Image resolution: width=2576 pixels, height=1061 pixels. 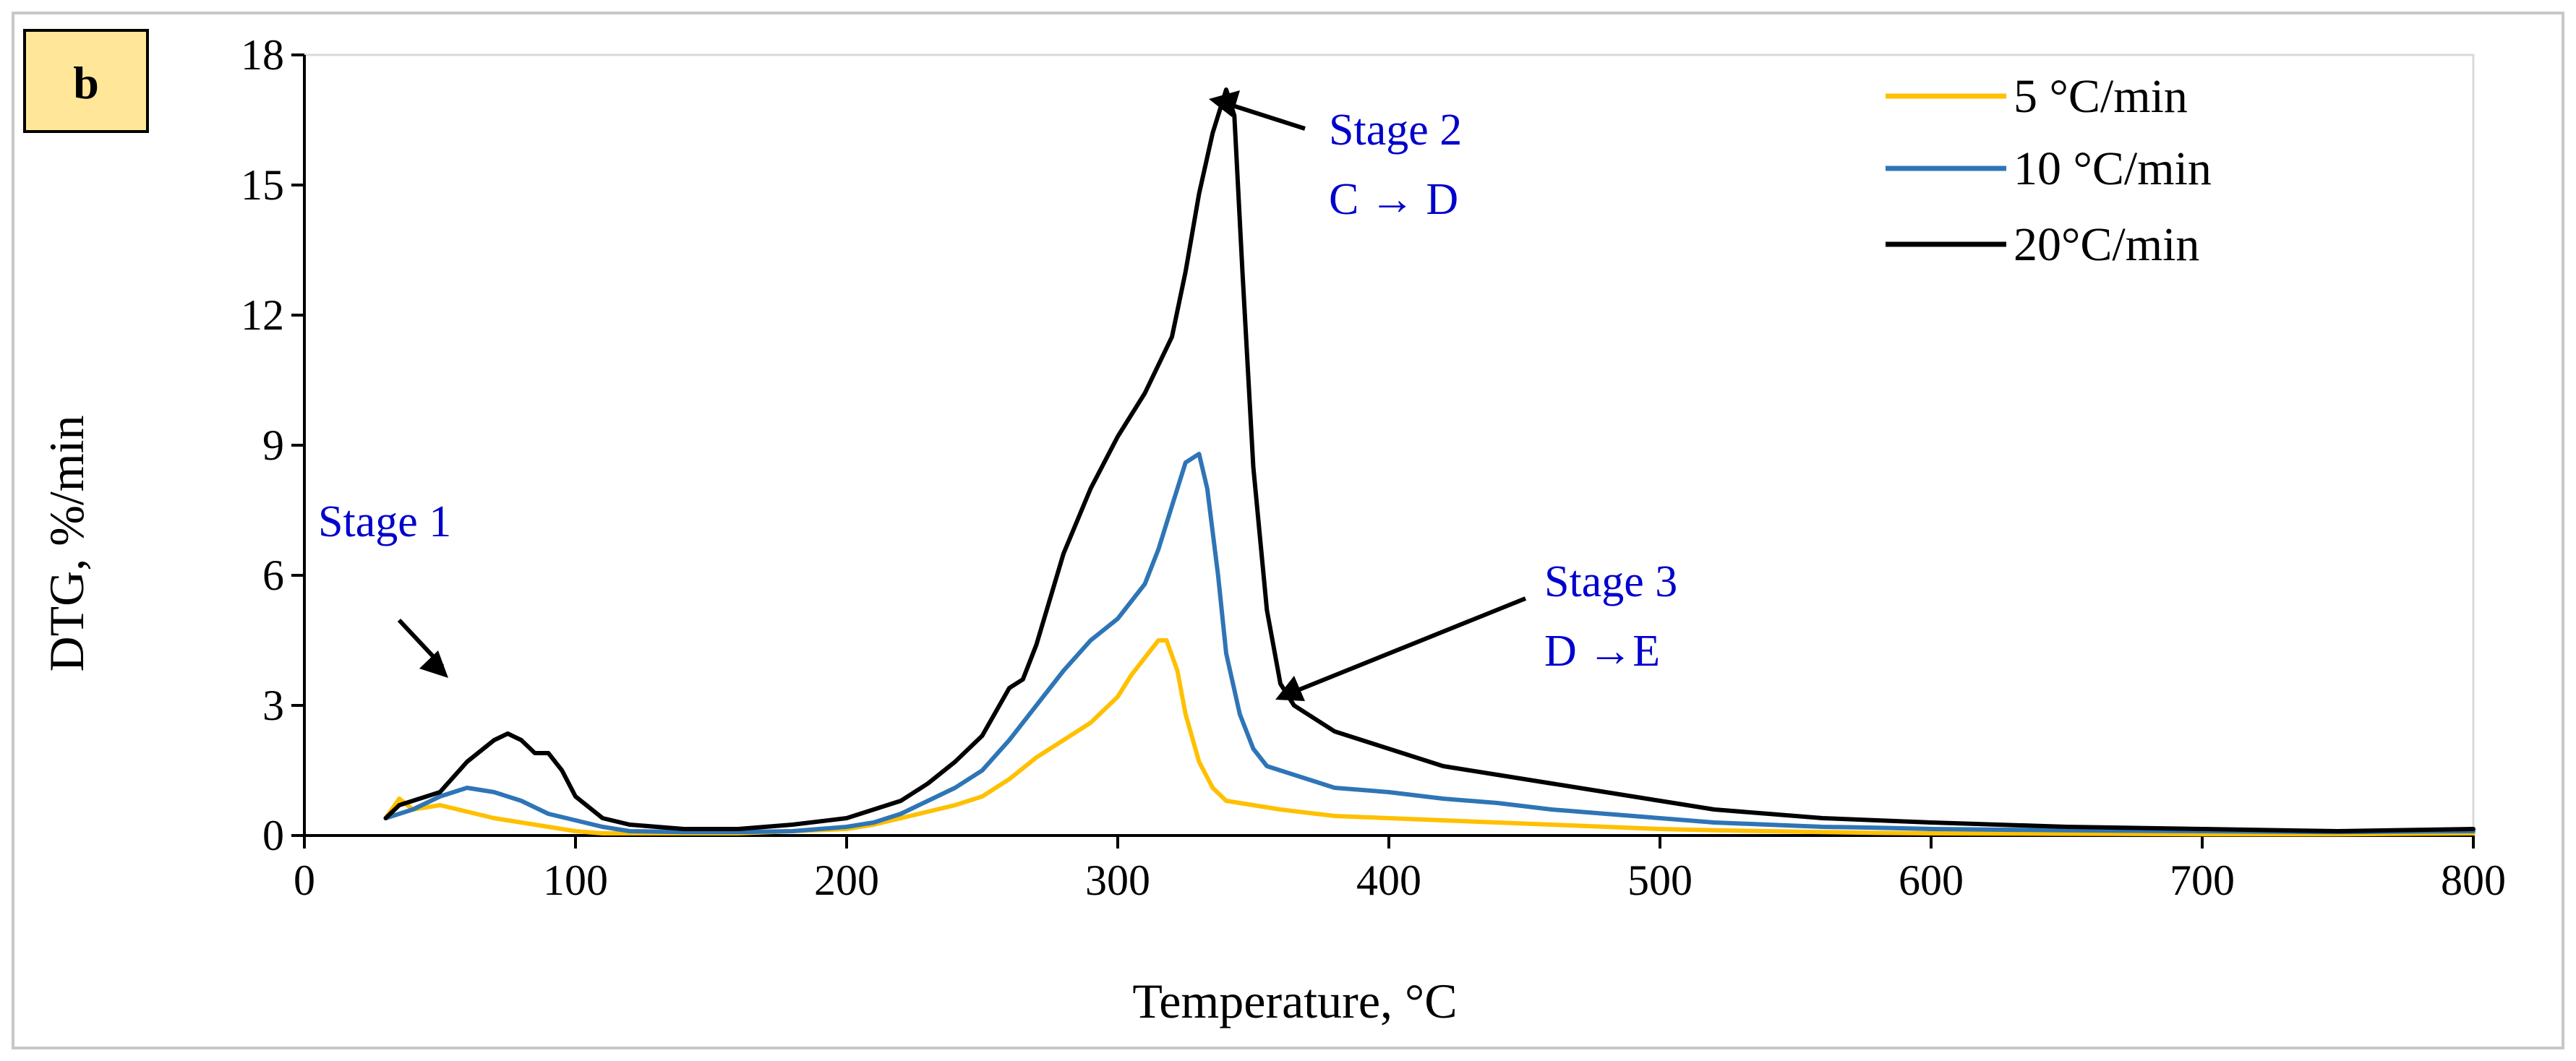 What do you see at coordinates (66, 543) in the screenshot?
I see `y-axis-title: DTG, %/min` at bounding box center [66, 543].